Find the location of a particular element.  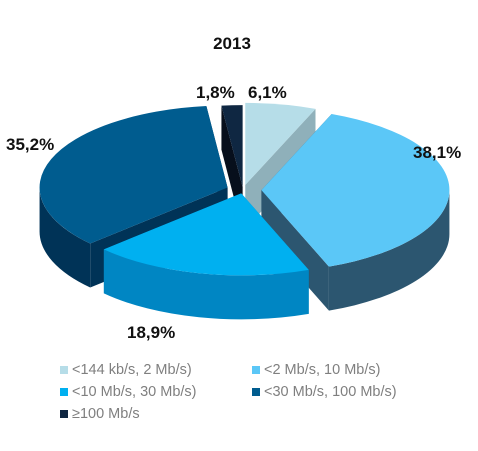

legend-item: <2 Mb/s, 10 Mb/s) is located at coordinates (352, 370).